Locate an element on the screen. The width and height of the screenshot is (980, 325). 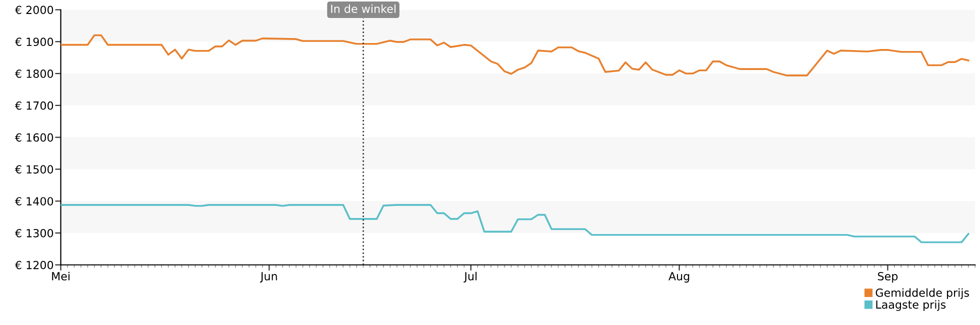
y-tick-label: € 1700 is located at coordinates (34, 105).